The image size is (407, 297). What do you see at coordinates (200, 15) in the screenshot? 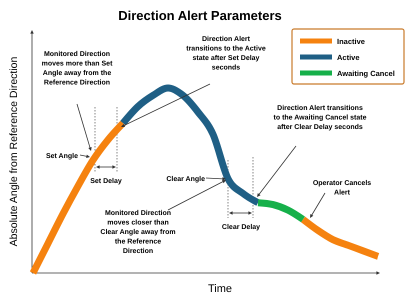
I see `chart-title: Direction Alert Parameters` at bounding box center [200, 15].